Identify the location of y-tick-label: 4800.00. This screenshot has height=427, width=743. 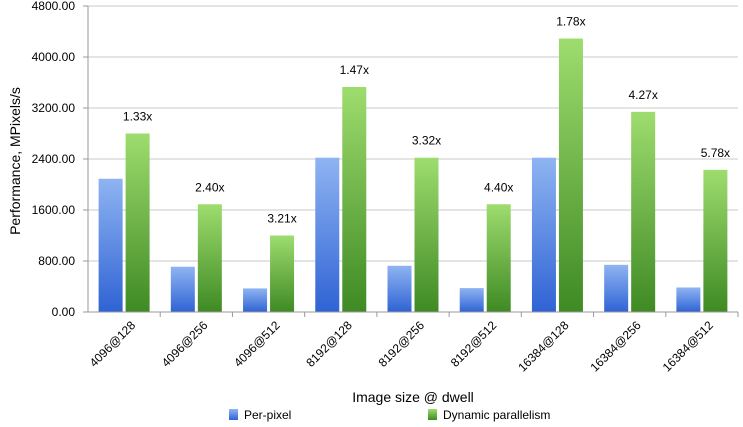
(54, 6).